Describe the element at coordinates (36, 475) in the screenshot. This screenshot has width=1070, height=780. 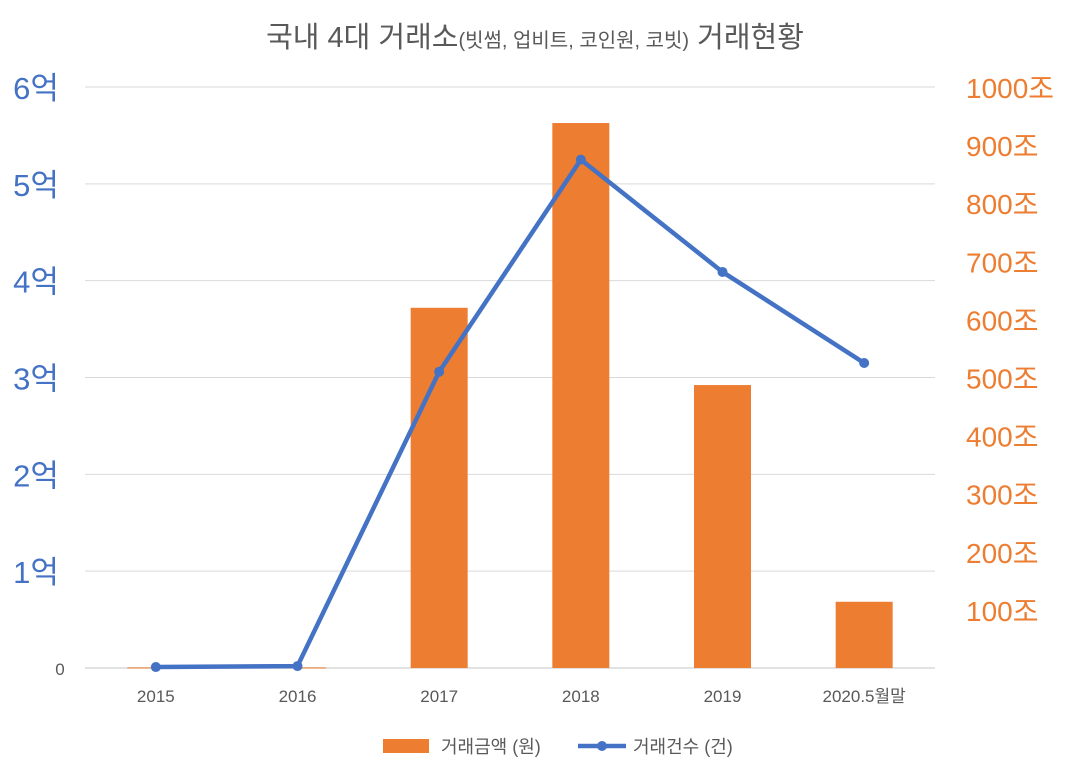
I see `left-tick-label: 2억` at that location.